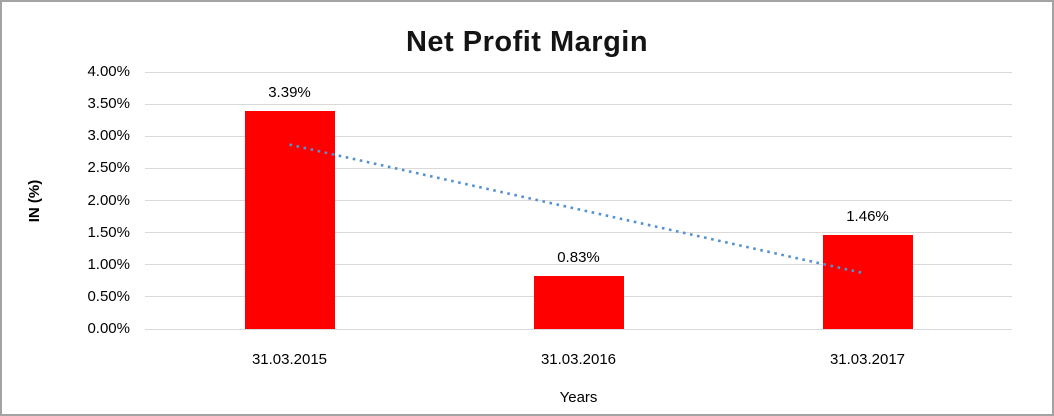 The width and height of the screenshot is (1054, 416). What do you see at coordinates (108, 200) in the screenshot?
I see `y-axis-tick-label: 2.00%` at bounding box center [108, 200].